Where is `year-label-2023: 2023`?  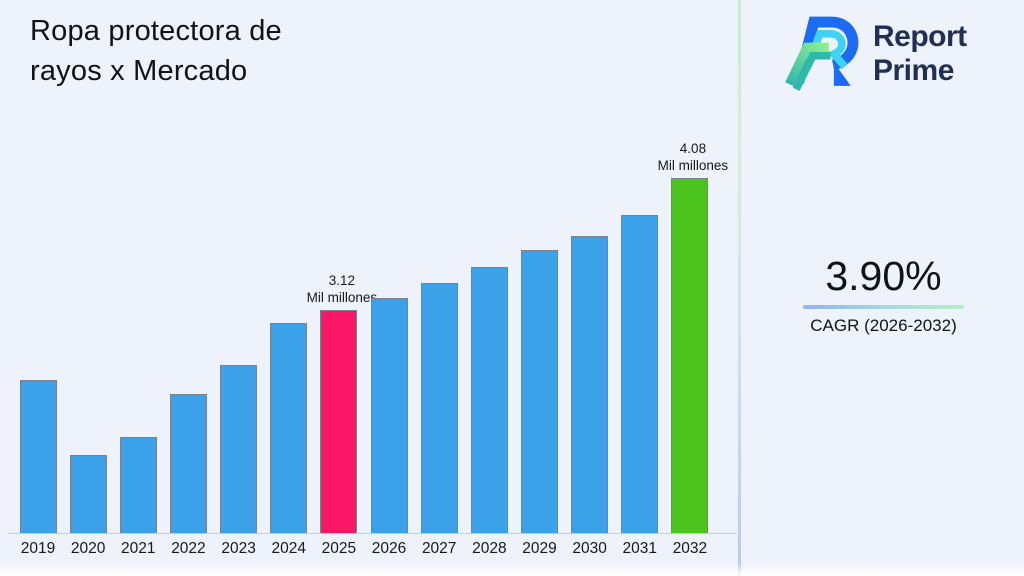
year-label-2023: 2023 is located at coordinates (238, 548).